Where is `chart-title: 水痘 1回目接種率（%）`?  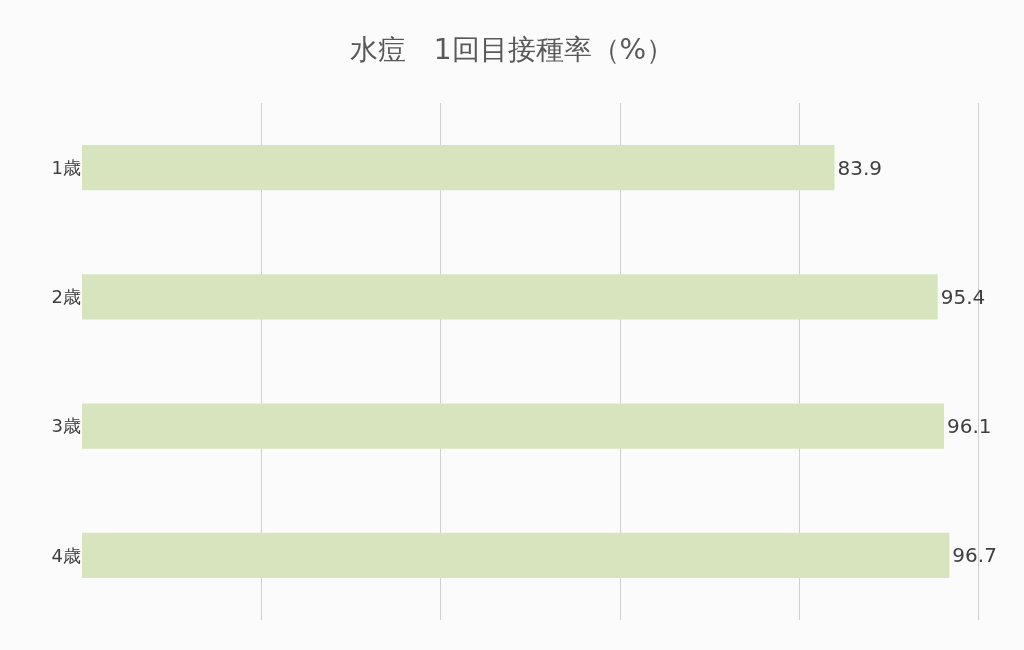 chart-title: 水痘 1回目接種率（%） is located at coordinates (512, 49).